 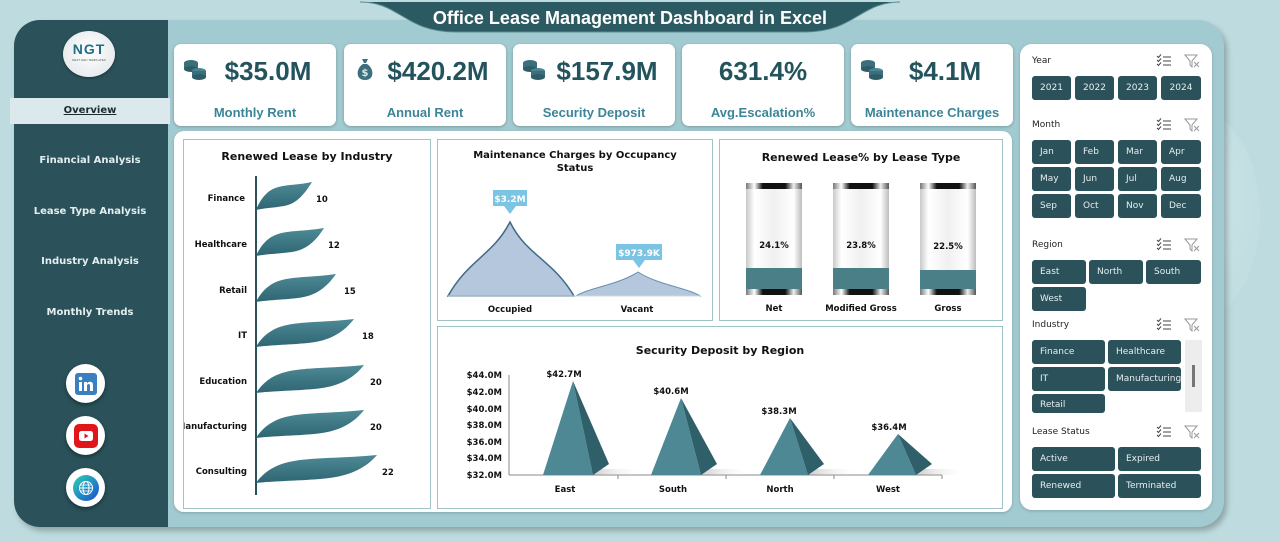 I want to click on globe-icon, so click(x=85, y=487).